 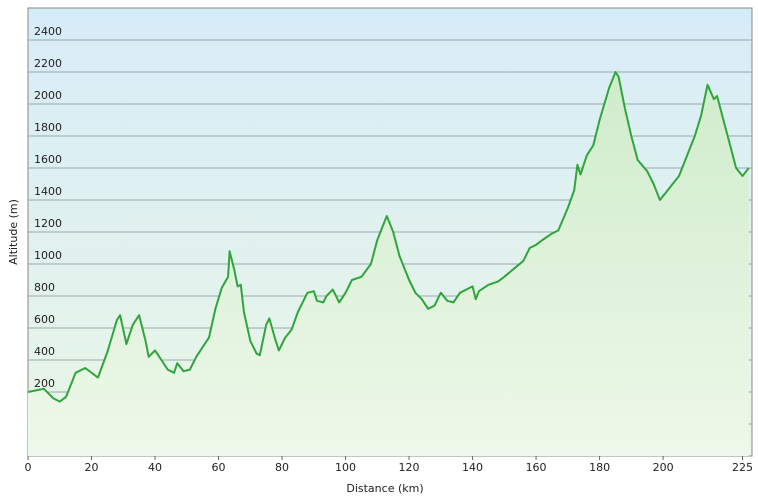 What do you see at coordinates (92, 467) in the screenshot?
I see `x-tick-label: 20` at bounding box center [92, 467].